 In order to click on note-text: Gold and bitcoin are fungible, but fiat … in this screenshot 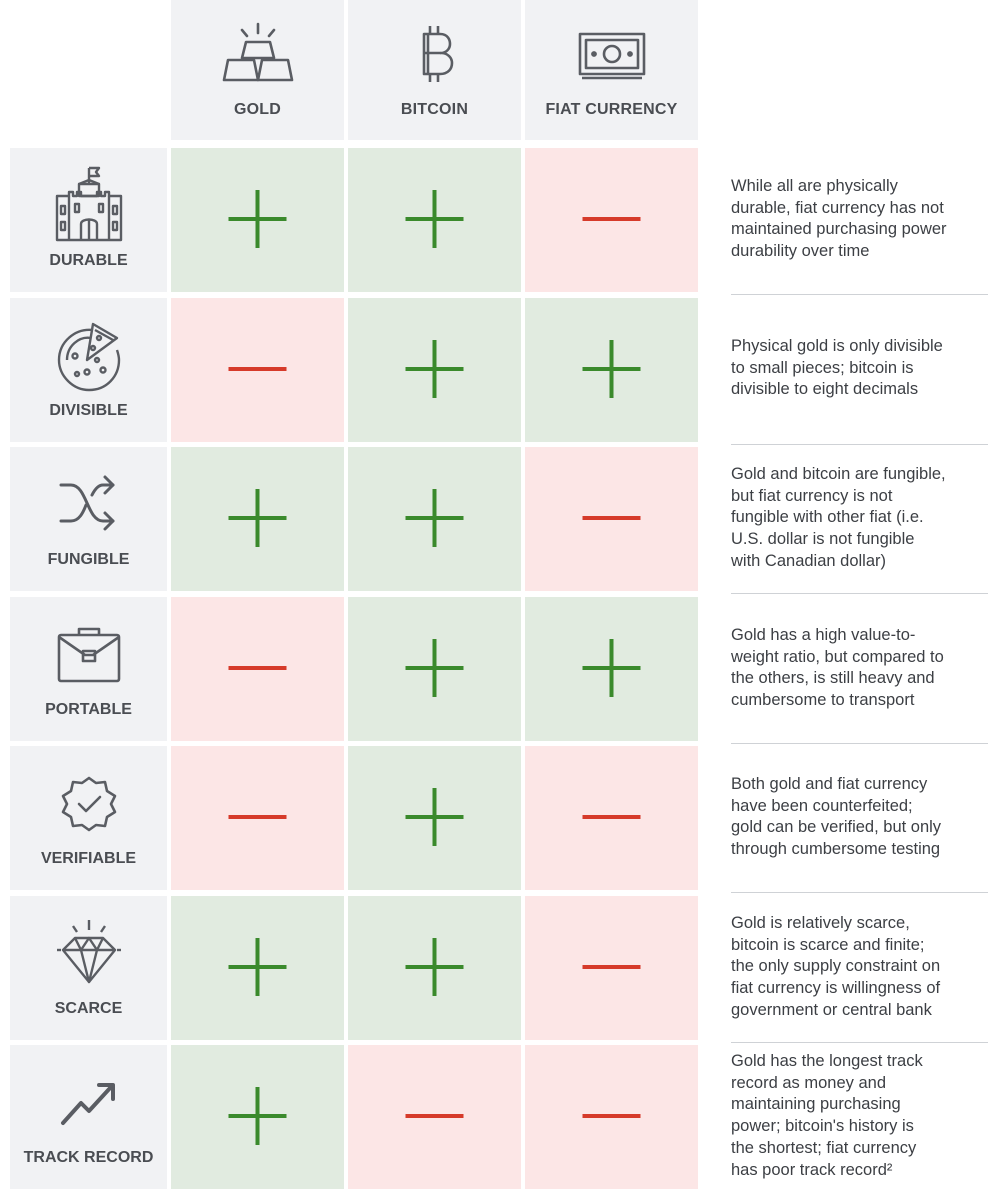, I will do `click(838, 517)`.